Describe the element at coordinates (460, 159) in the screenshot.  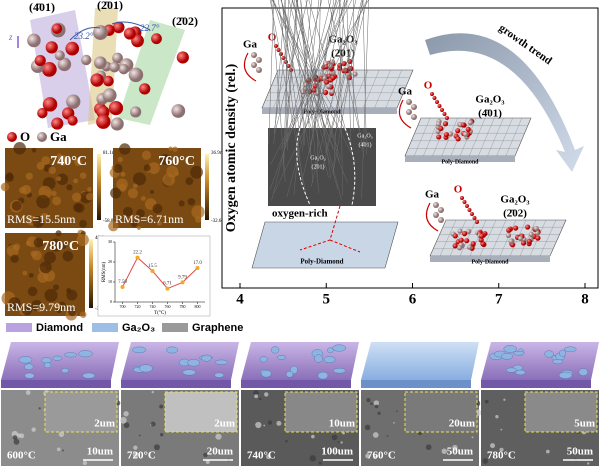
I see `substrate-side` at that location.